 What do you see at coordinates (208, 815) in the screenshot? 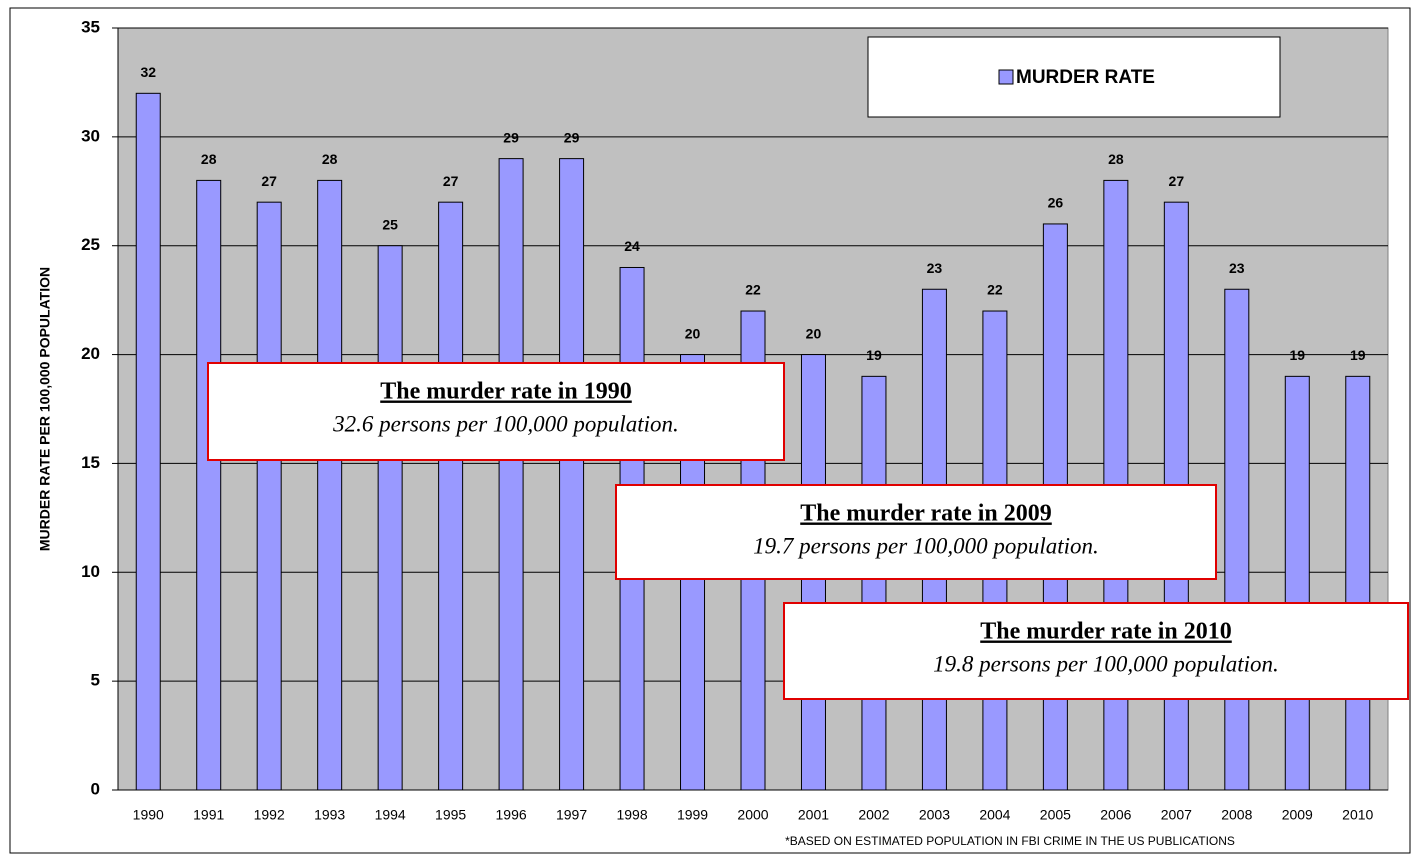
I see `x-tick-label: 1991` at bounding box center [208, 815].